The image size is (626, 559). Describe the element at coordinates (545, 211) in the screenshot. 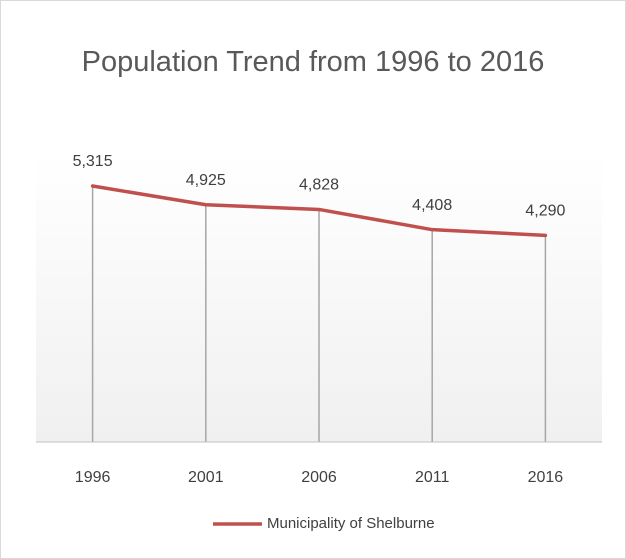

I see `data-label: 4,290` at that location.